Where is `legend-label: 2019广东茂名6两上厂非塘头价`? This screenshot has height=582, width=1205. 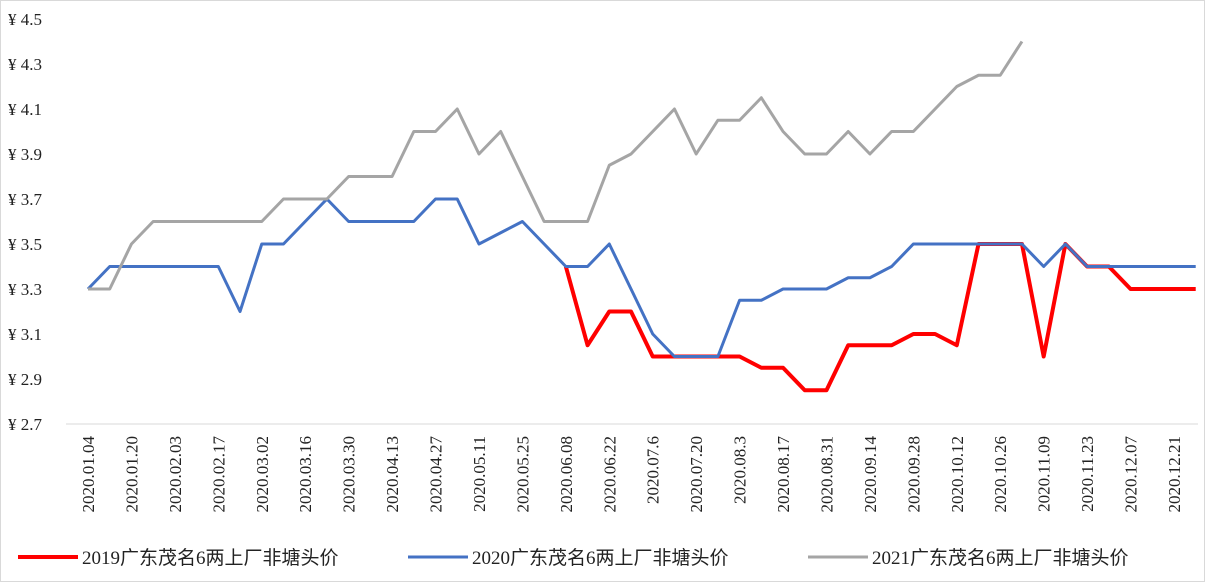 legend-label: 2019广东茂名6两上厂非塘头价 is located at coordinates (210, 558).